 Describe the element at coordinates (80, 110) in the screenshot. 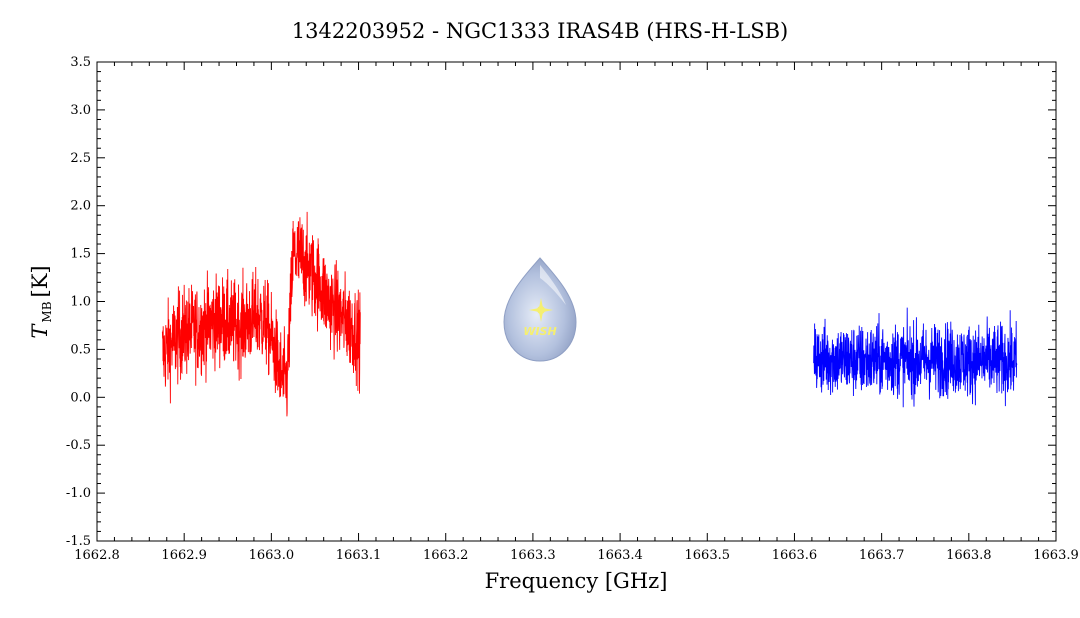

I see `y-tick-label: 3.0` at that location.